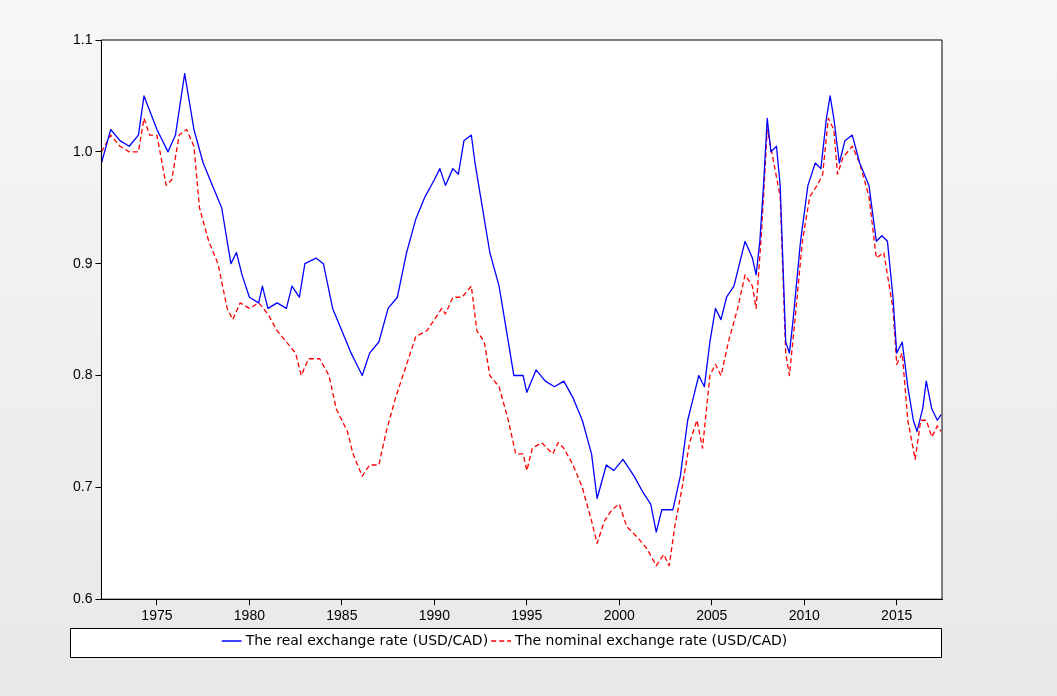 Image resolution: width=1057 pixels, height=696 pixels. I want to click on x-tick-label: 1985, so click(342, 615).